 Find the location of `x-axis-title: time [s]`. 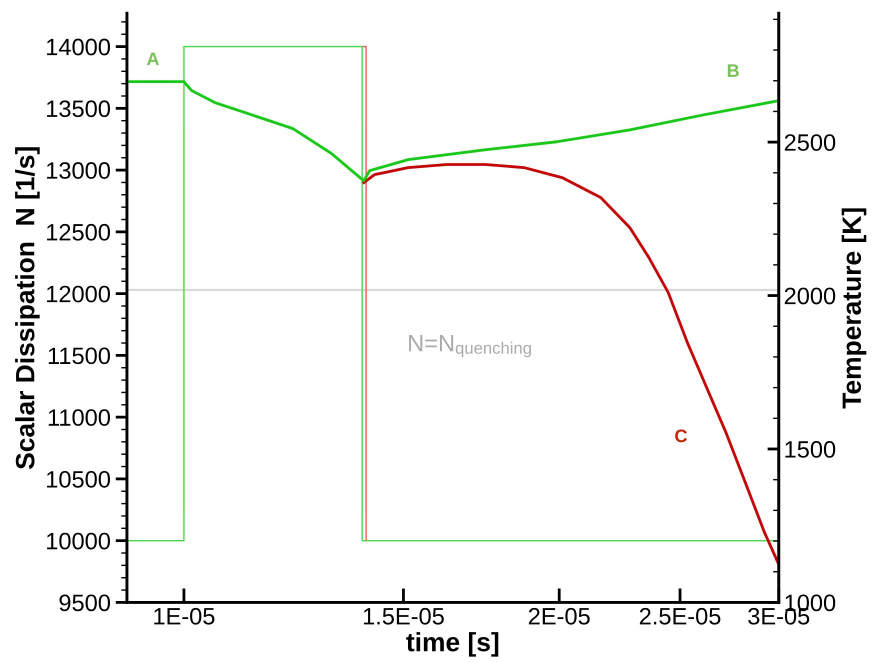

x-axis-title: time [s] is located at coordinates (452, 644).